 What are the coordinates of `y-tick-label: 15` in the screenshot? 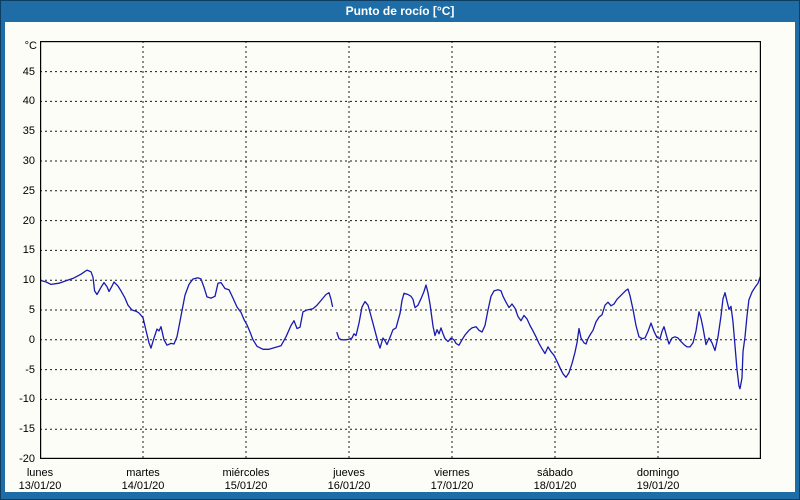 It's located at (28, 250).